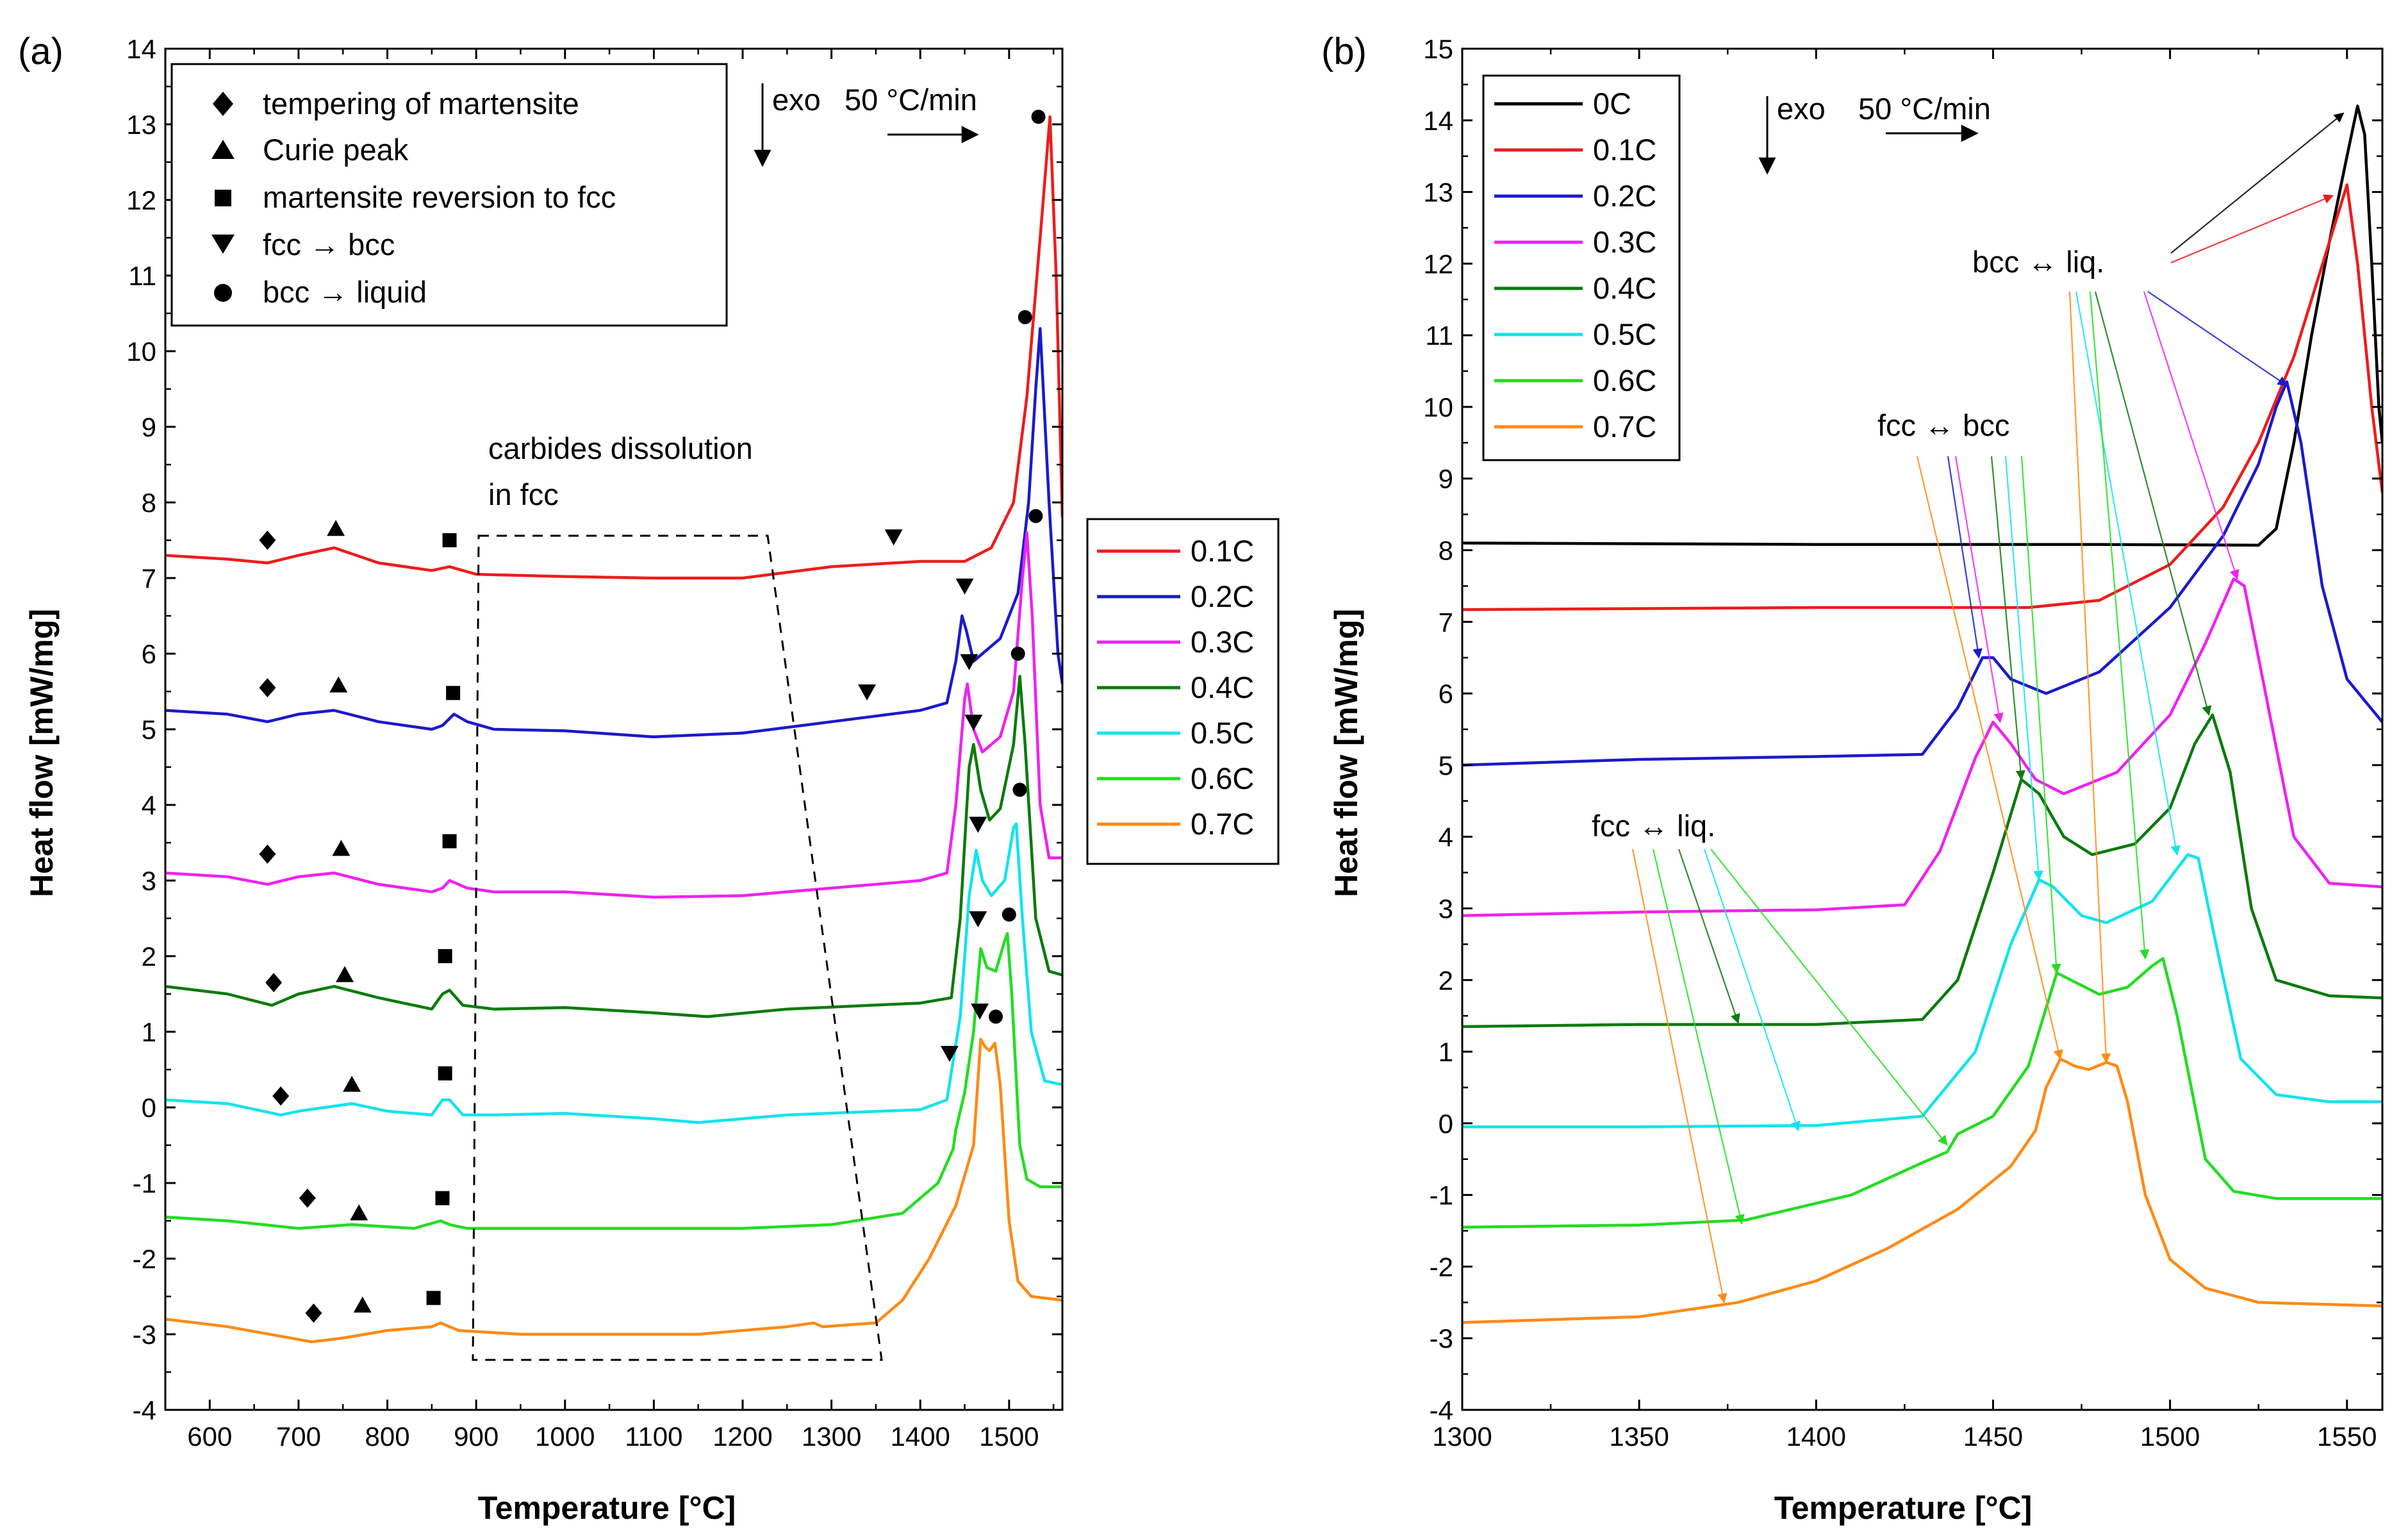 The height and width of the screenshot is (1531, 2408). What do you see at coordinates (329, 244) in the screenshot?
I see `legend-fcc-bcc-label: fcc → bcc` at bounding box center [329, 244].